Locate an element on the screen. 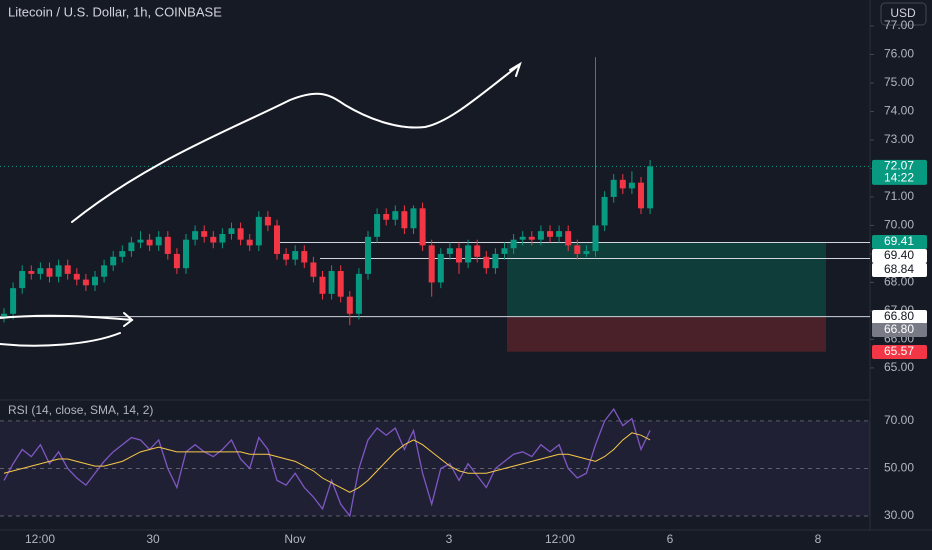  time-label: 12:00 is located at coordinates (560, 539).